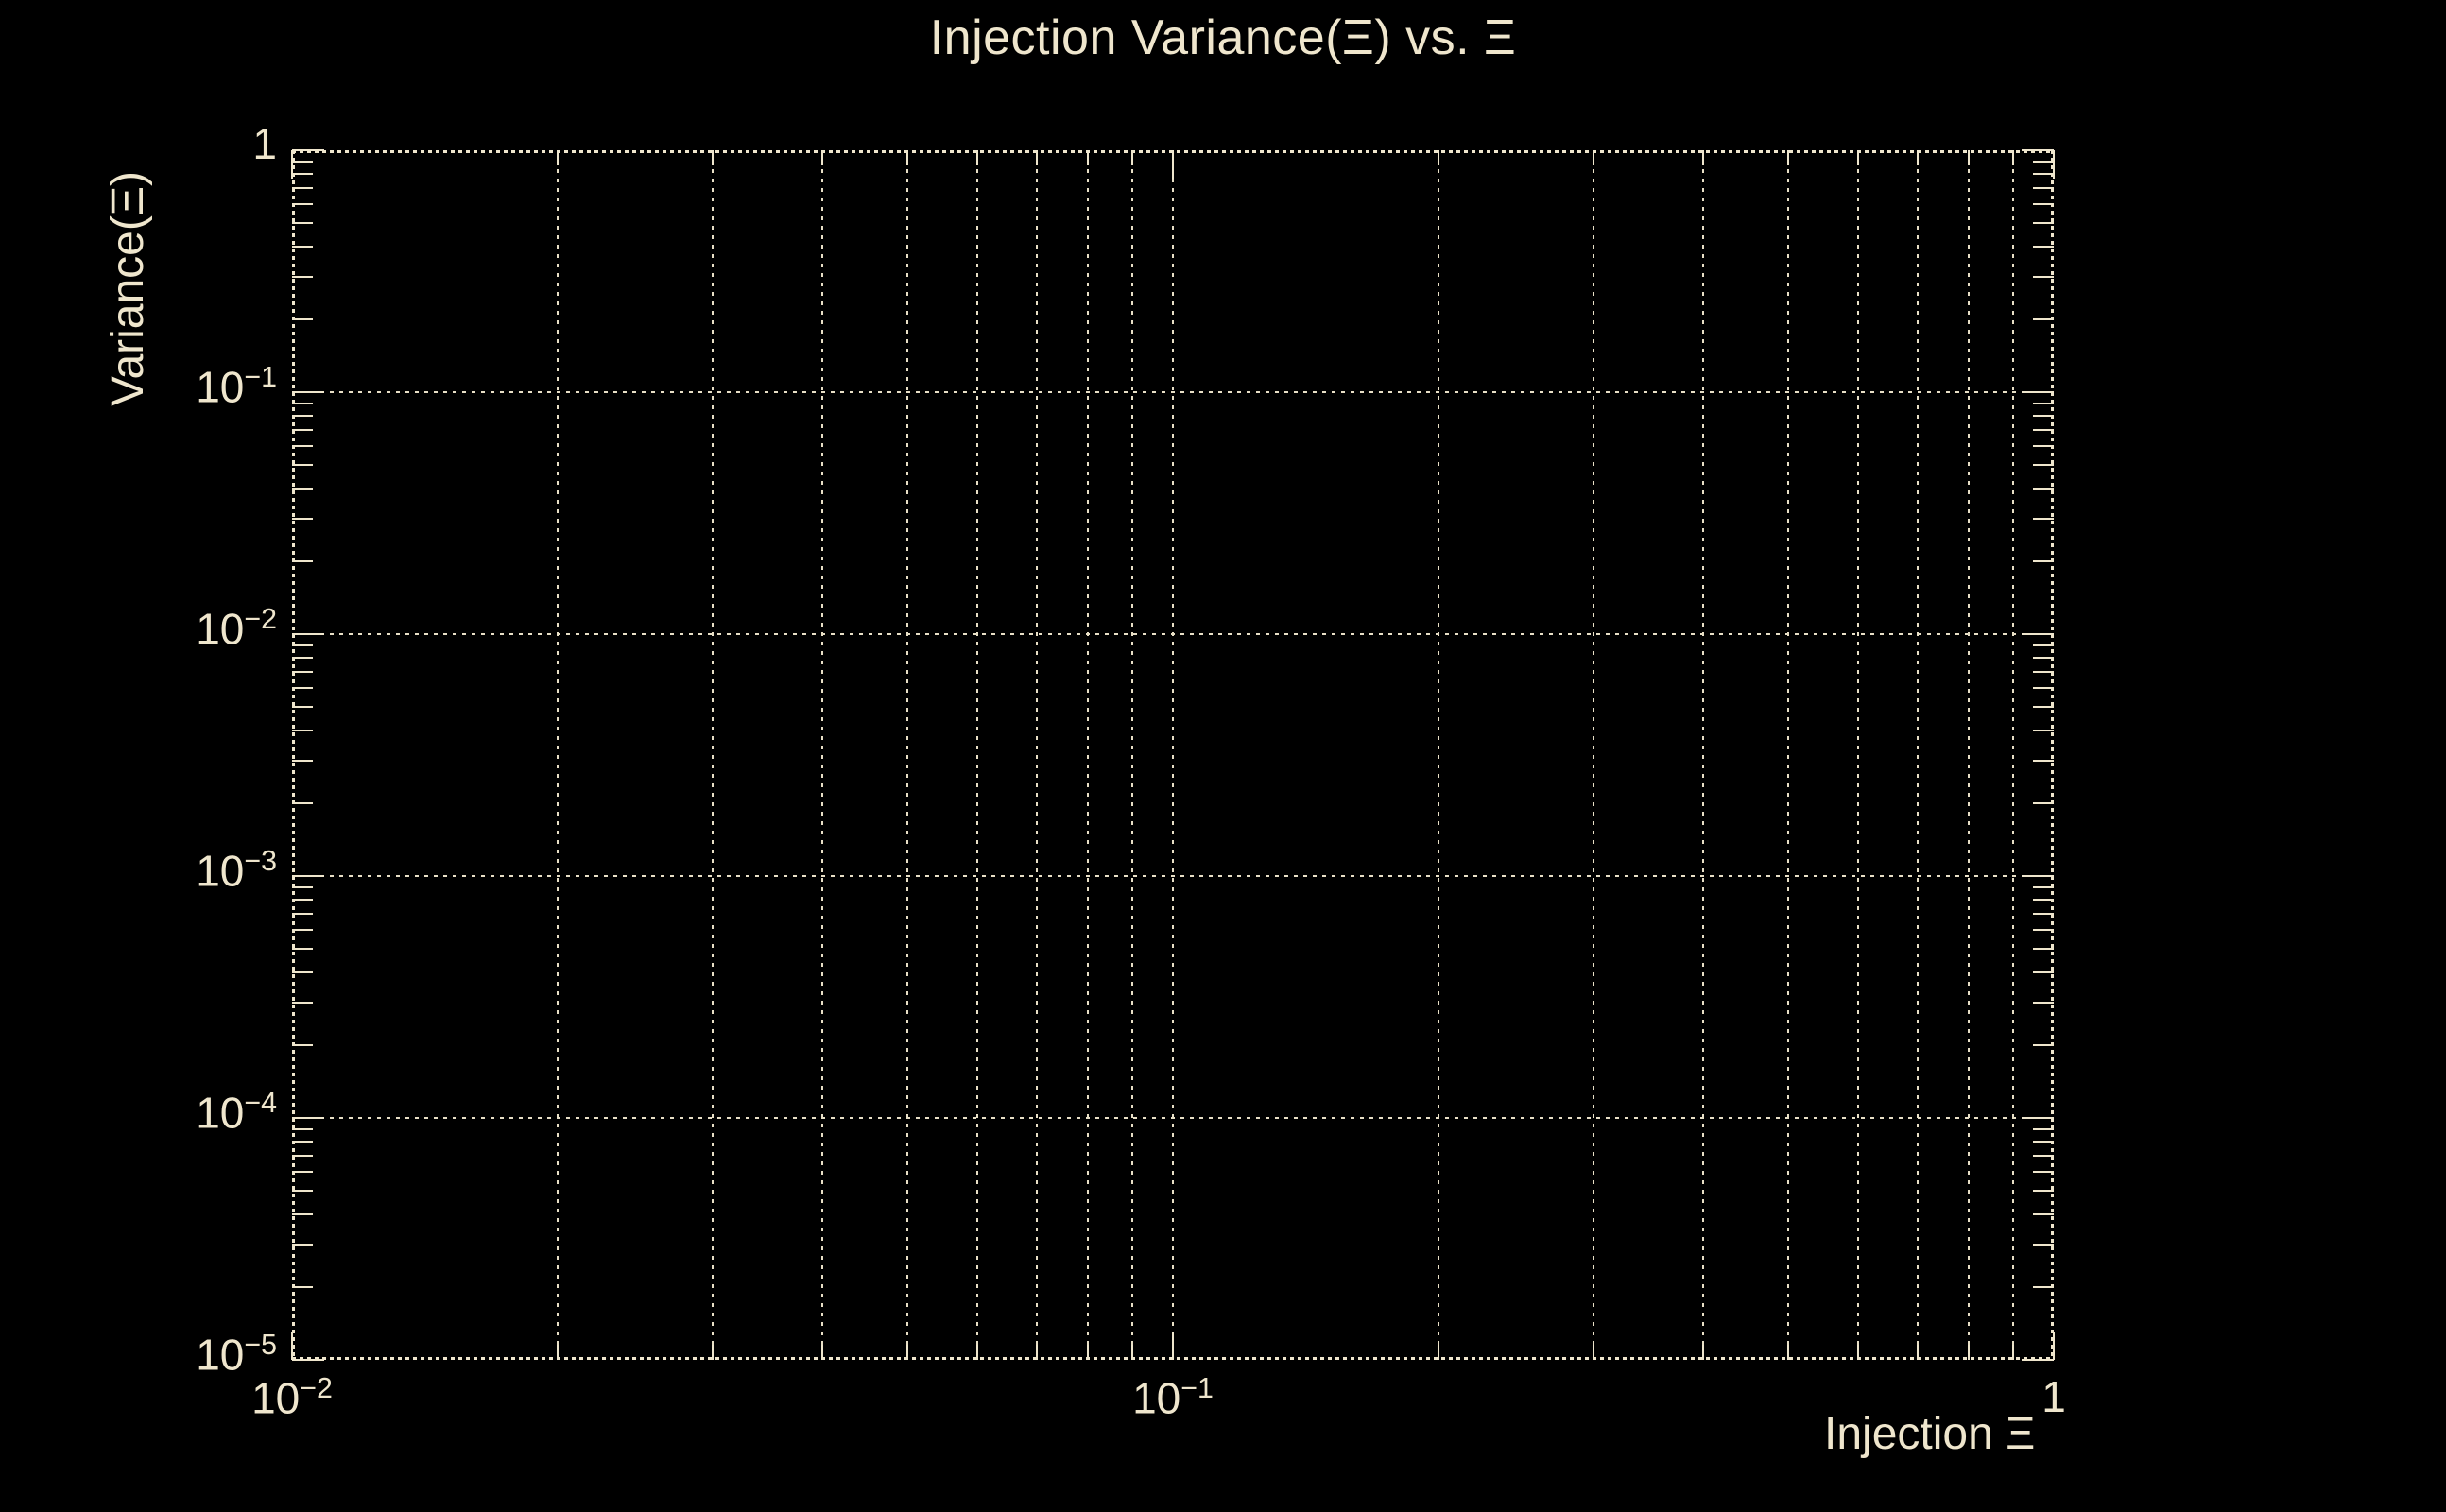  I want to click on x-tick-label-exponent: −1, so click(1197, 1388).